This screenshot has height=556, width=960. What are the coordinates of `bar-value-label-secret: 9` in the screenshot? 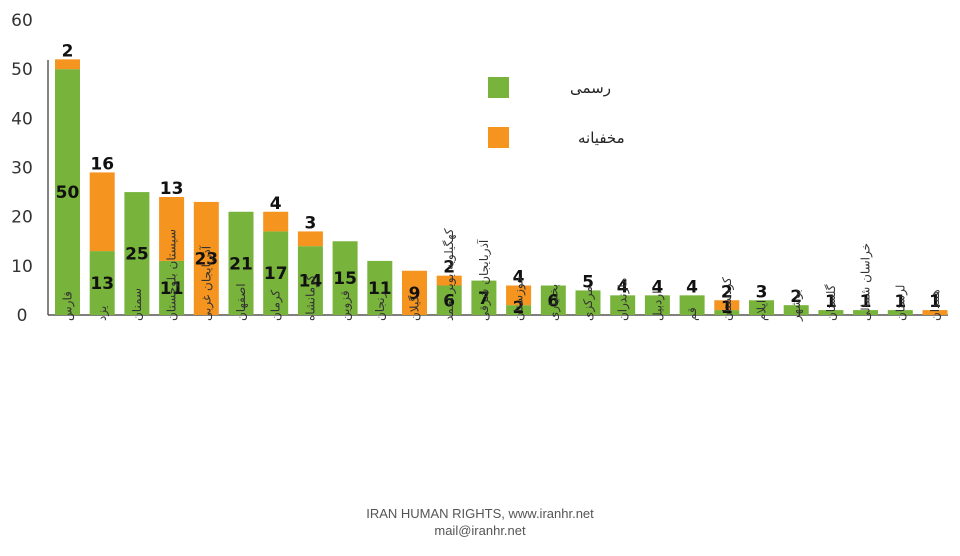 It's located at (415, 294).